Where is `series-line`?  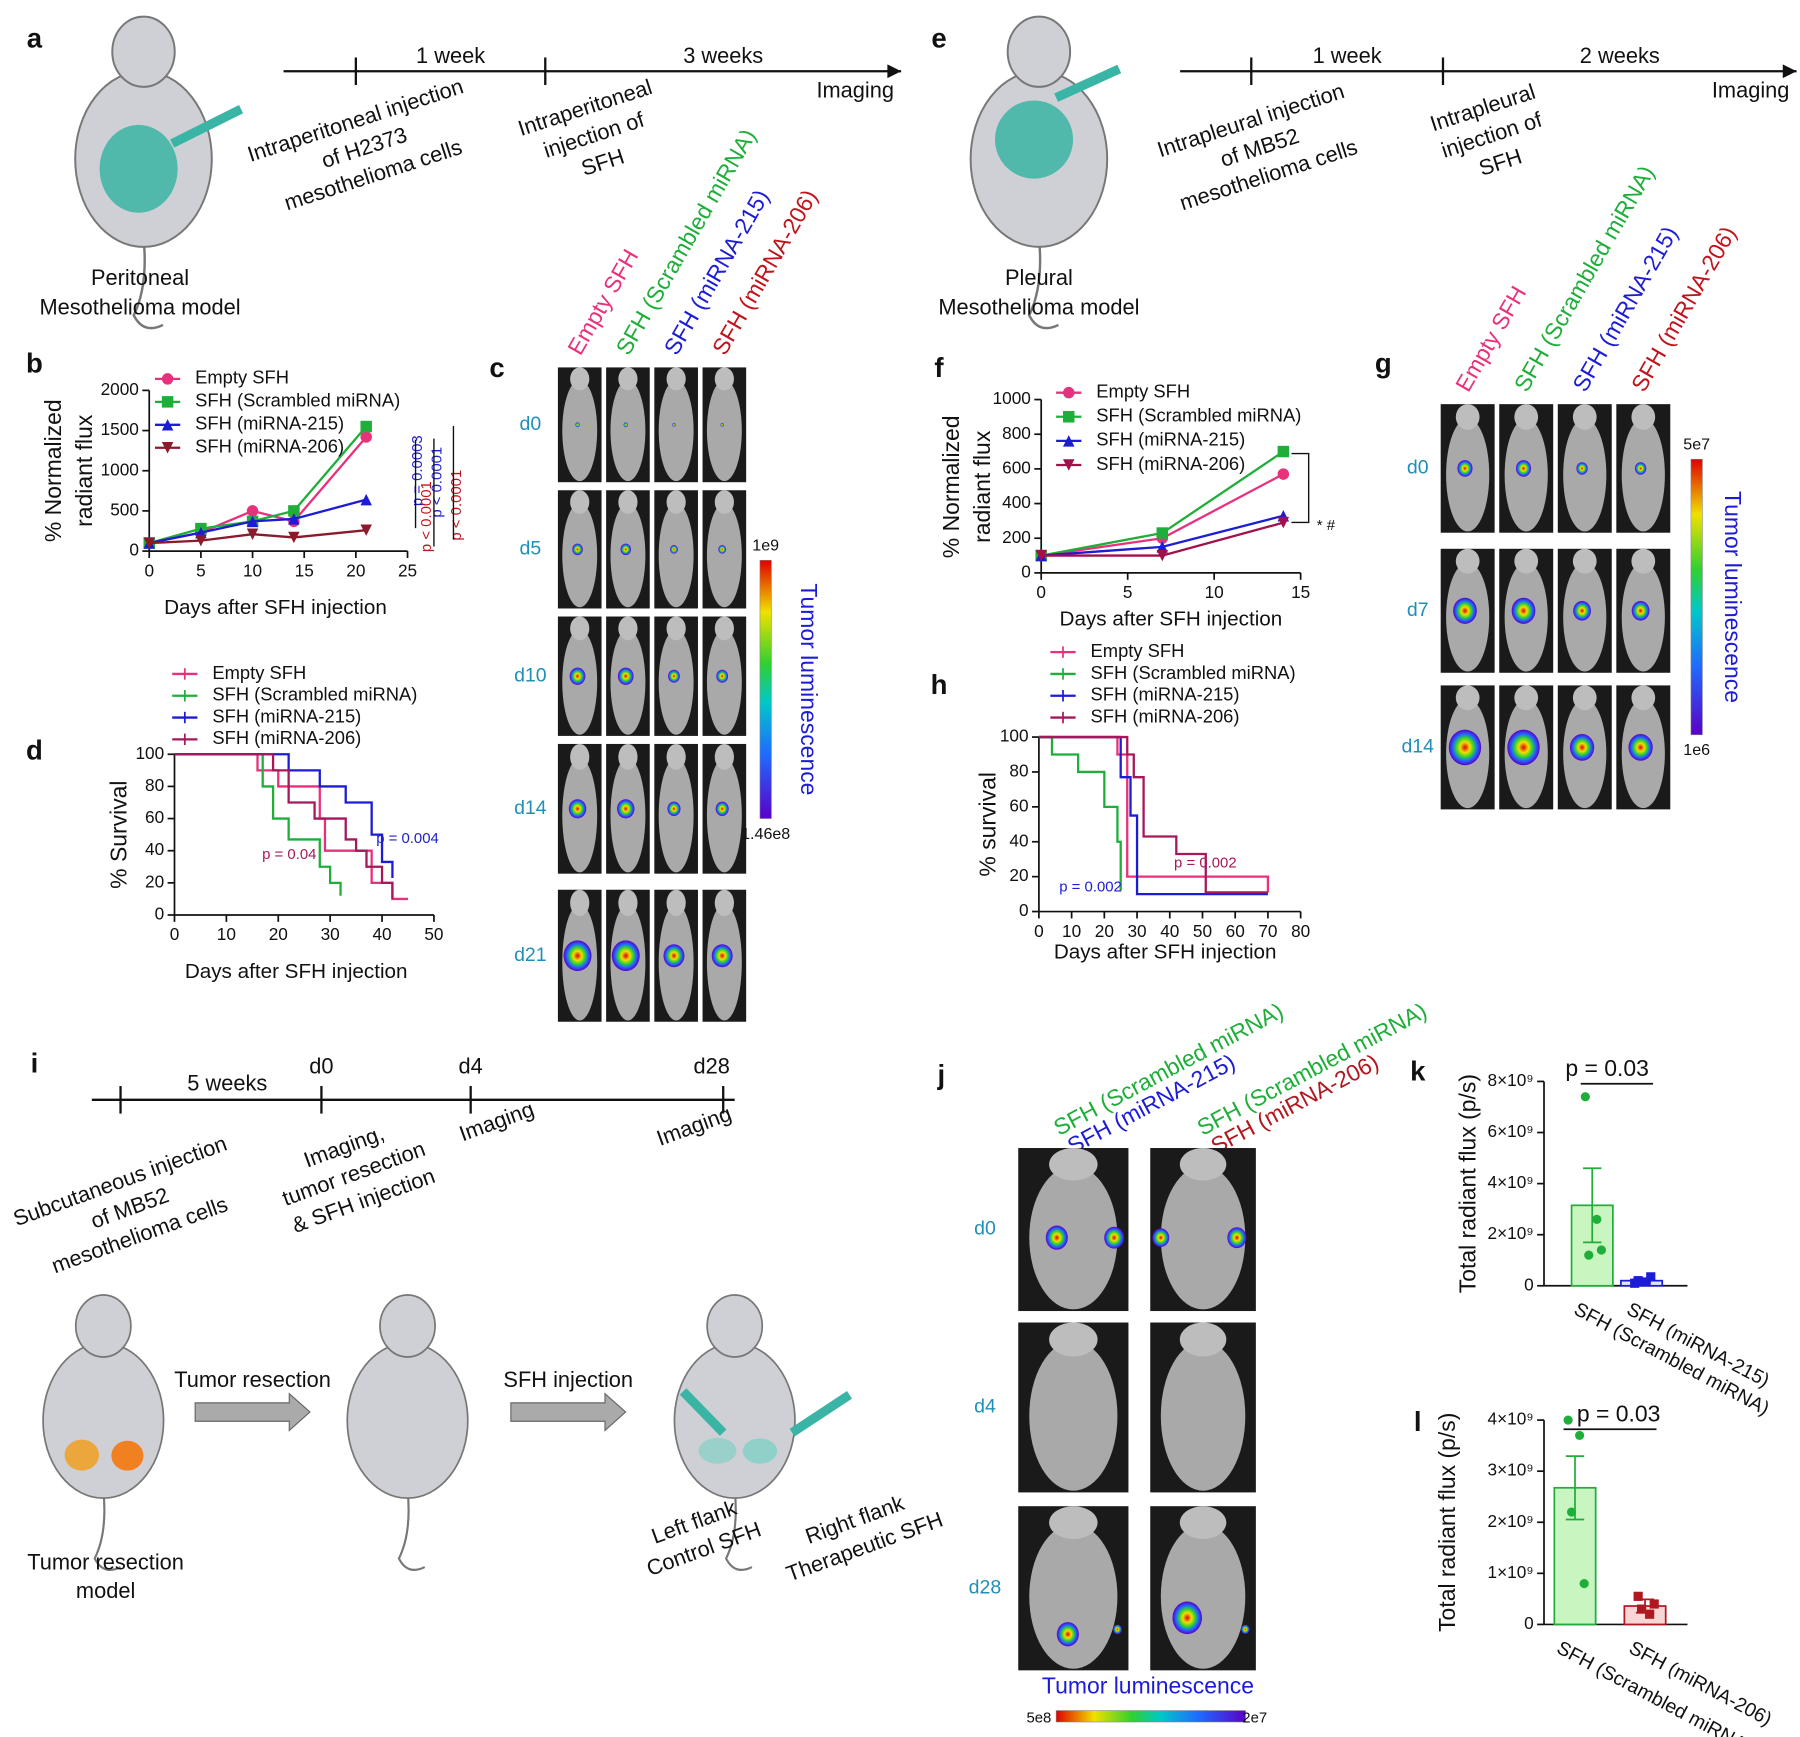 series-line is located at coordinates (258, 521).